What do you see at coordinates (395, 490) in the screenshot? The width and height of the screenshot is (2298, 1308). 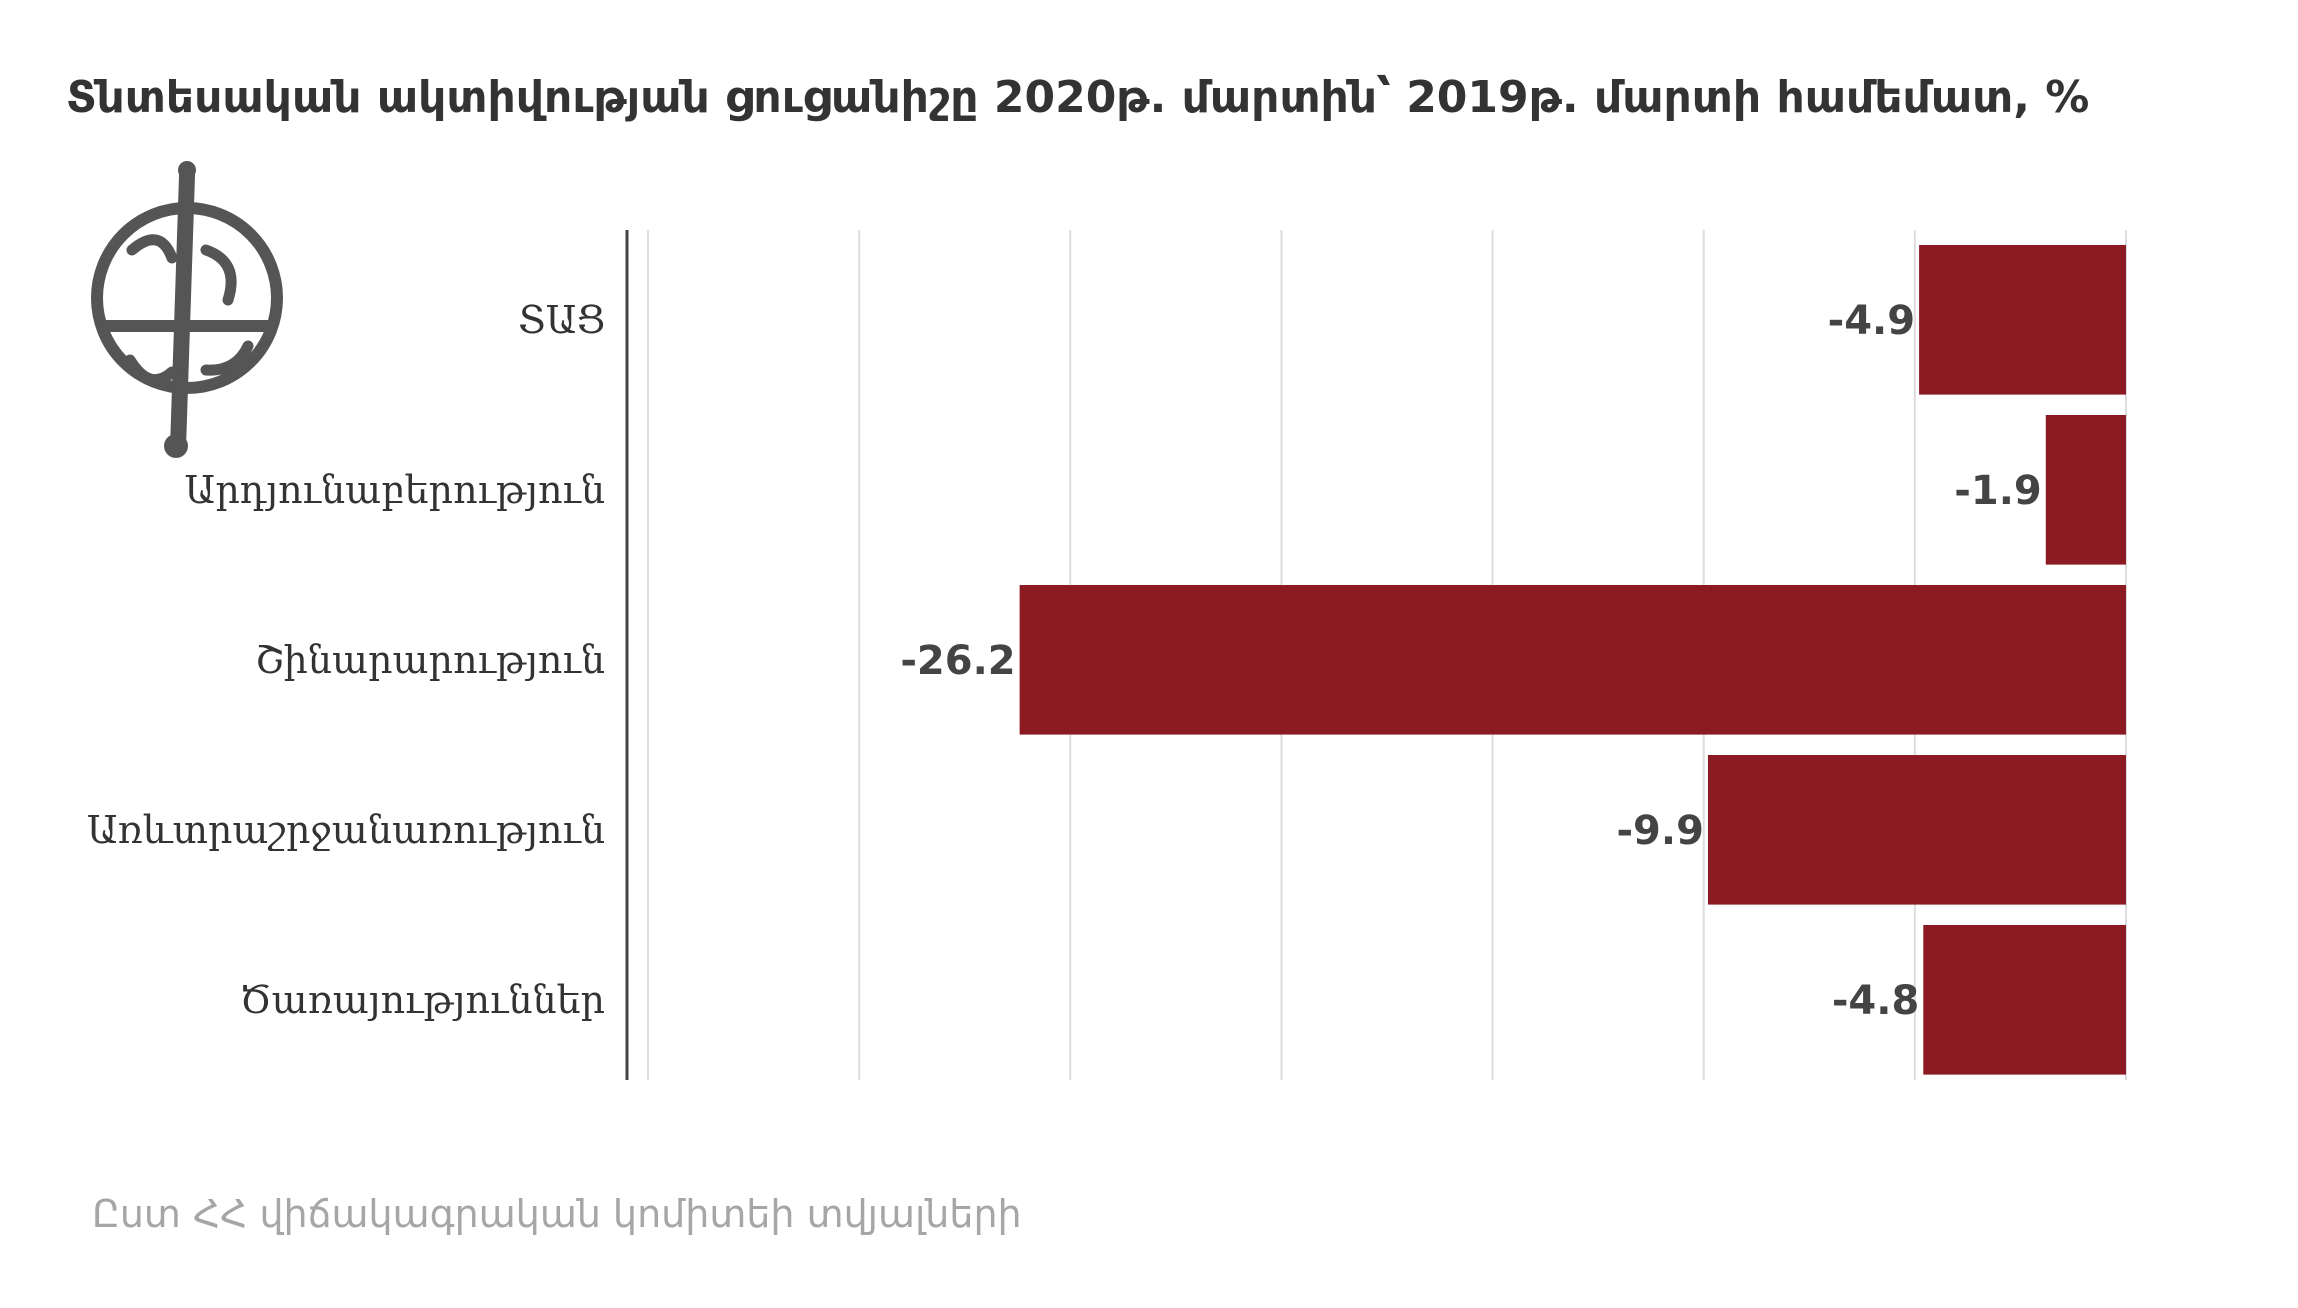 I see `category-label: Արդյունաբերություն` at bounding box center [395, 490].